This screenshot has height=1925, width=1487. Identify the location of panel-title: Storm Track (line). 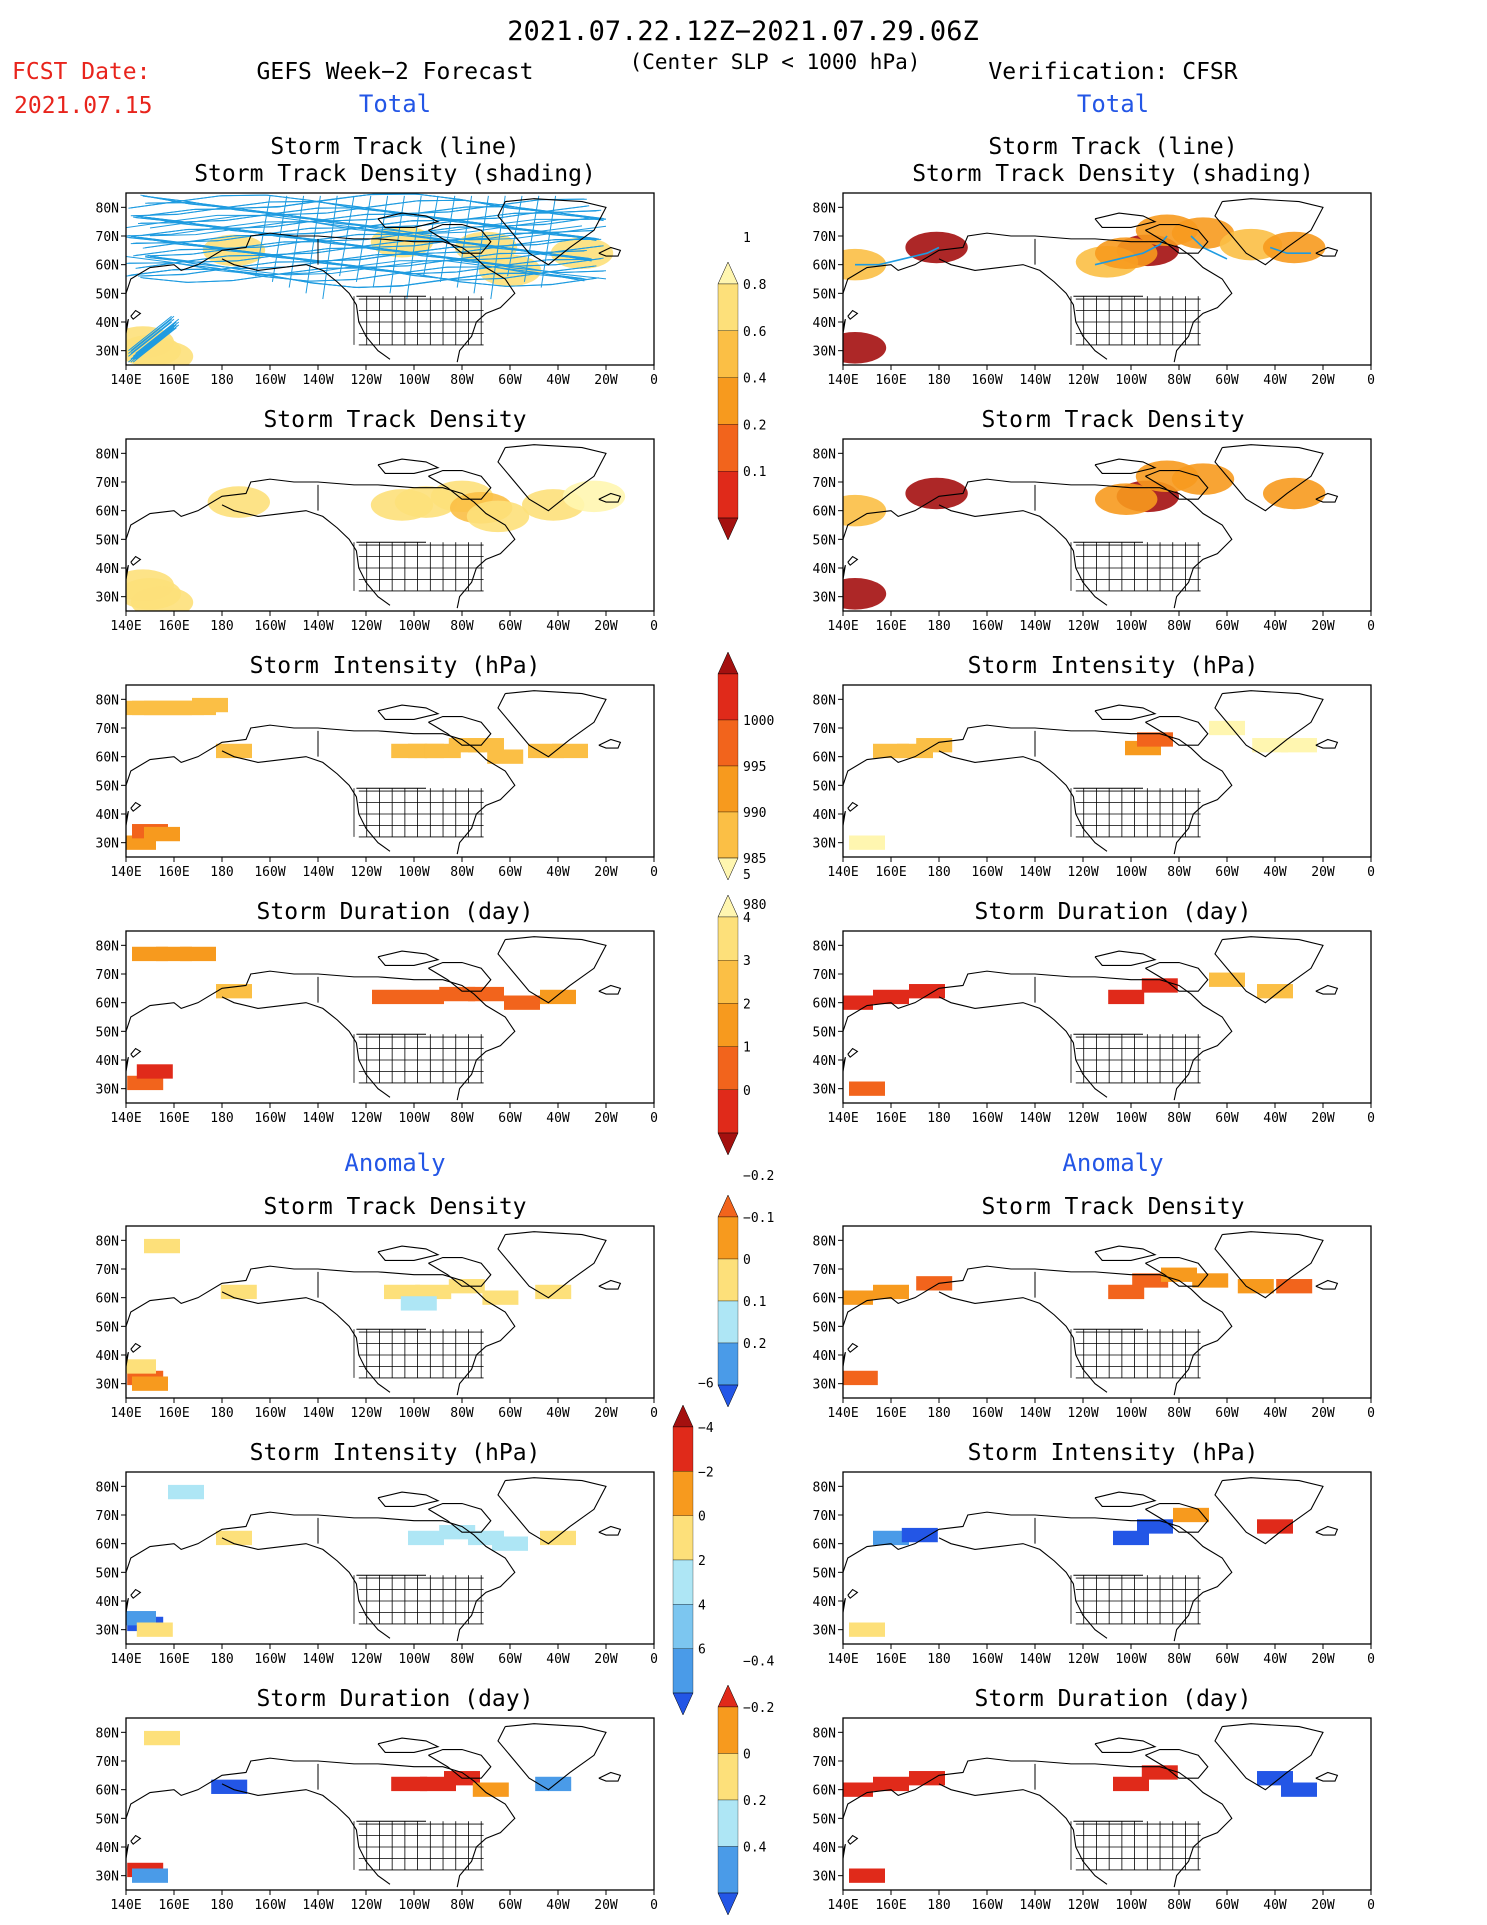
(1112, 147).